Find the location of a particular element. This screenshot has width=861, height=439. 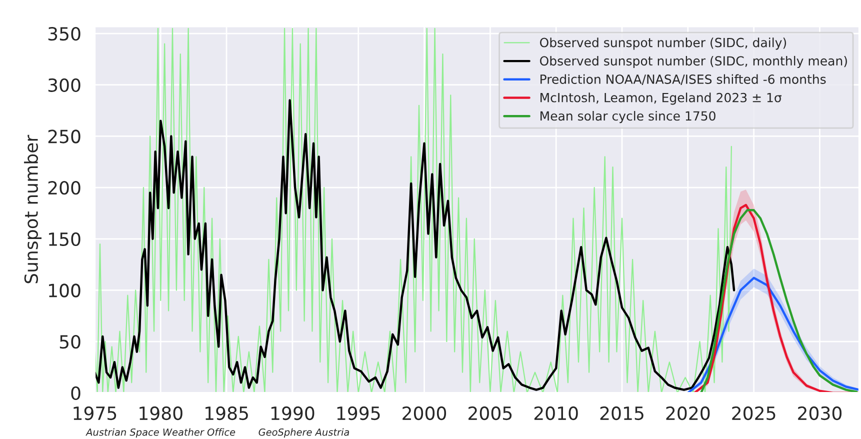

x-tick-label: 1985 is located at coordinates (227, 413).